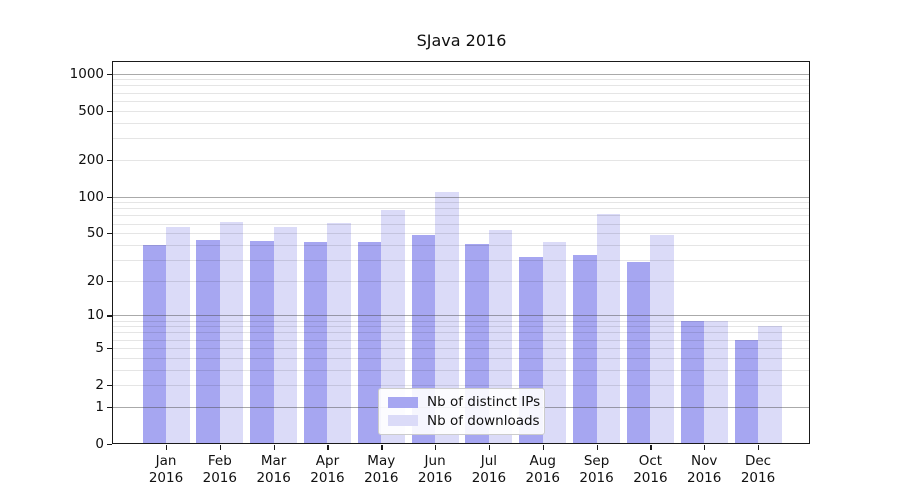  What do you see at coordinates (86, 73) in the screenshot?
I see `y-axis-tick-label-1000: 1000` at bounding box center [86, 73].